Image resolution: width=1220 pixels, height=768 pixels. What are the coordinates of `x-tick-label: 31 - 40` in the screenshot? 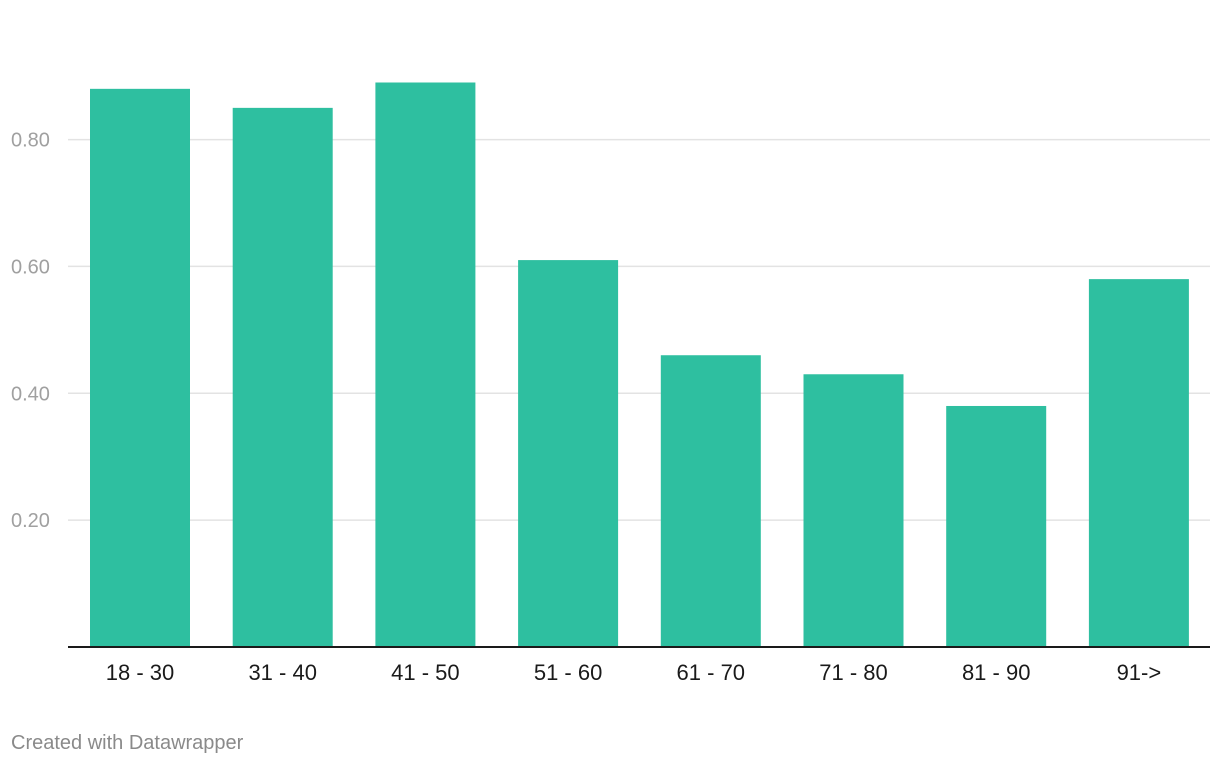 It's located at (282, 672).